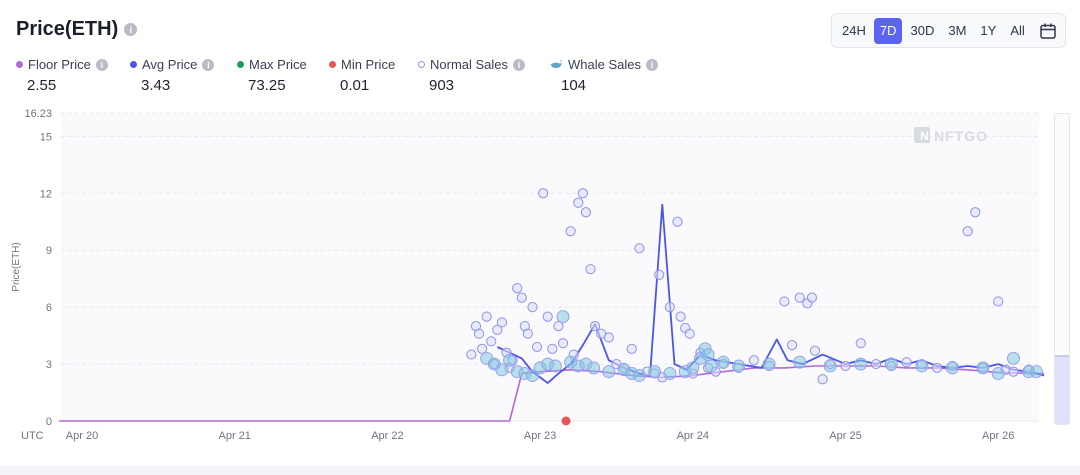 This screenshot has width=1080, height=475. What do you see at coordinates (469, 64) in the screenshot?
I see `stat-label: Normal Sales` at bounding box center [469, 64].